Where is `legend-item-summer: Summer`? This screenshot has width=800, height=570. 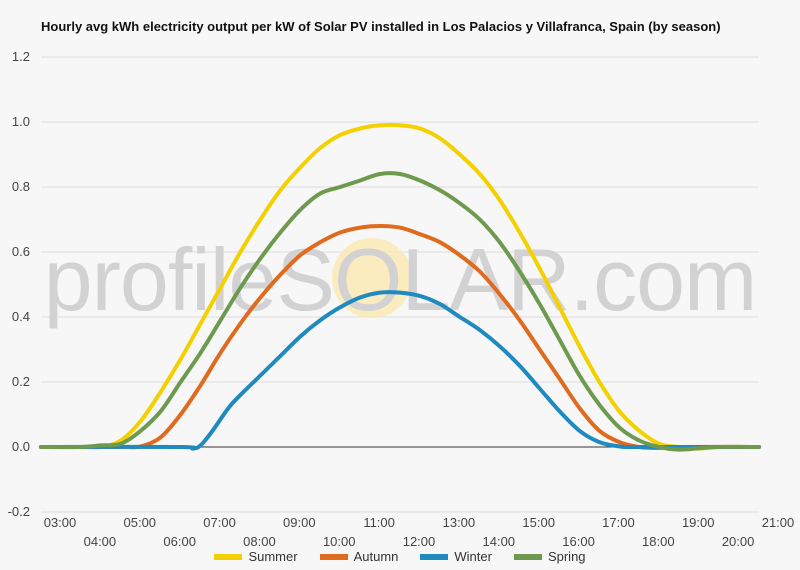 legend-item-summer: Summer is located at coordinates (256, 556).